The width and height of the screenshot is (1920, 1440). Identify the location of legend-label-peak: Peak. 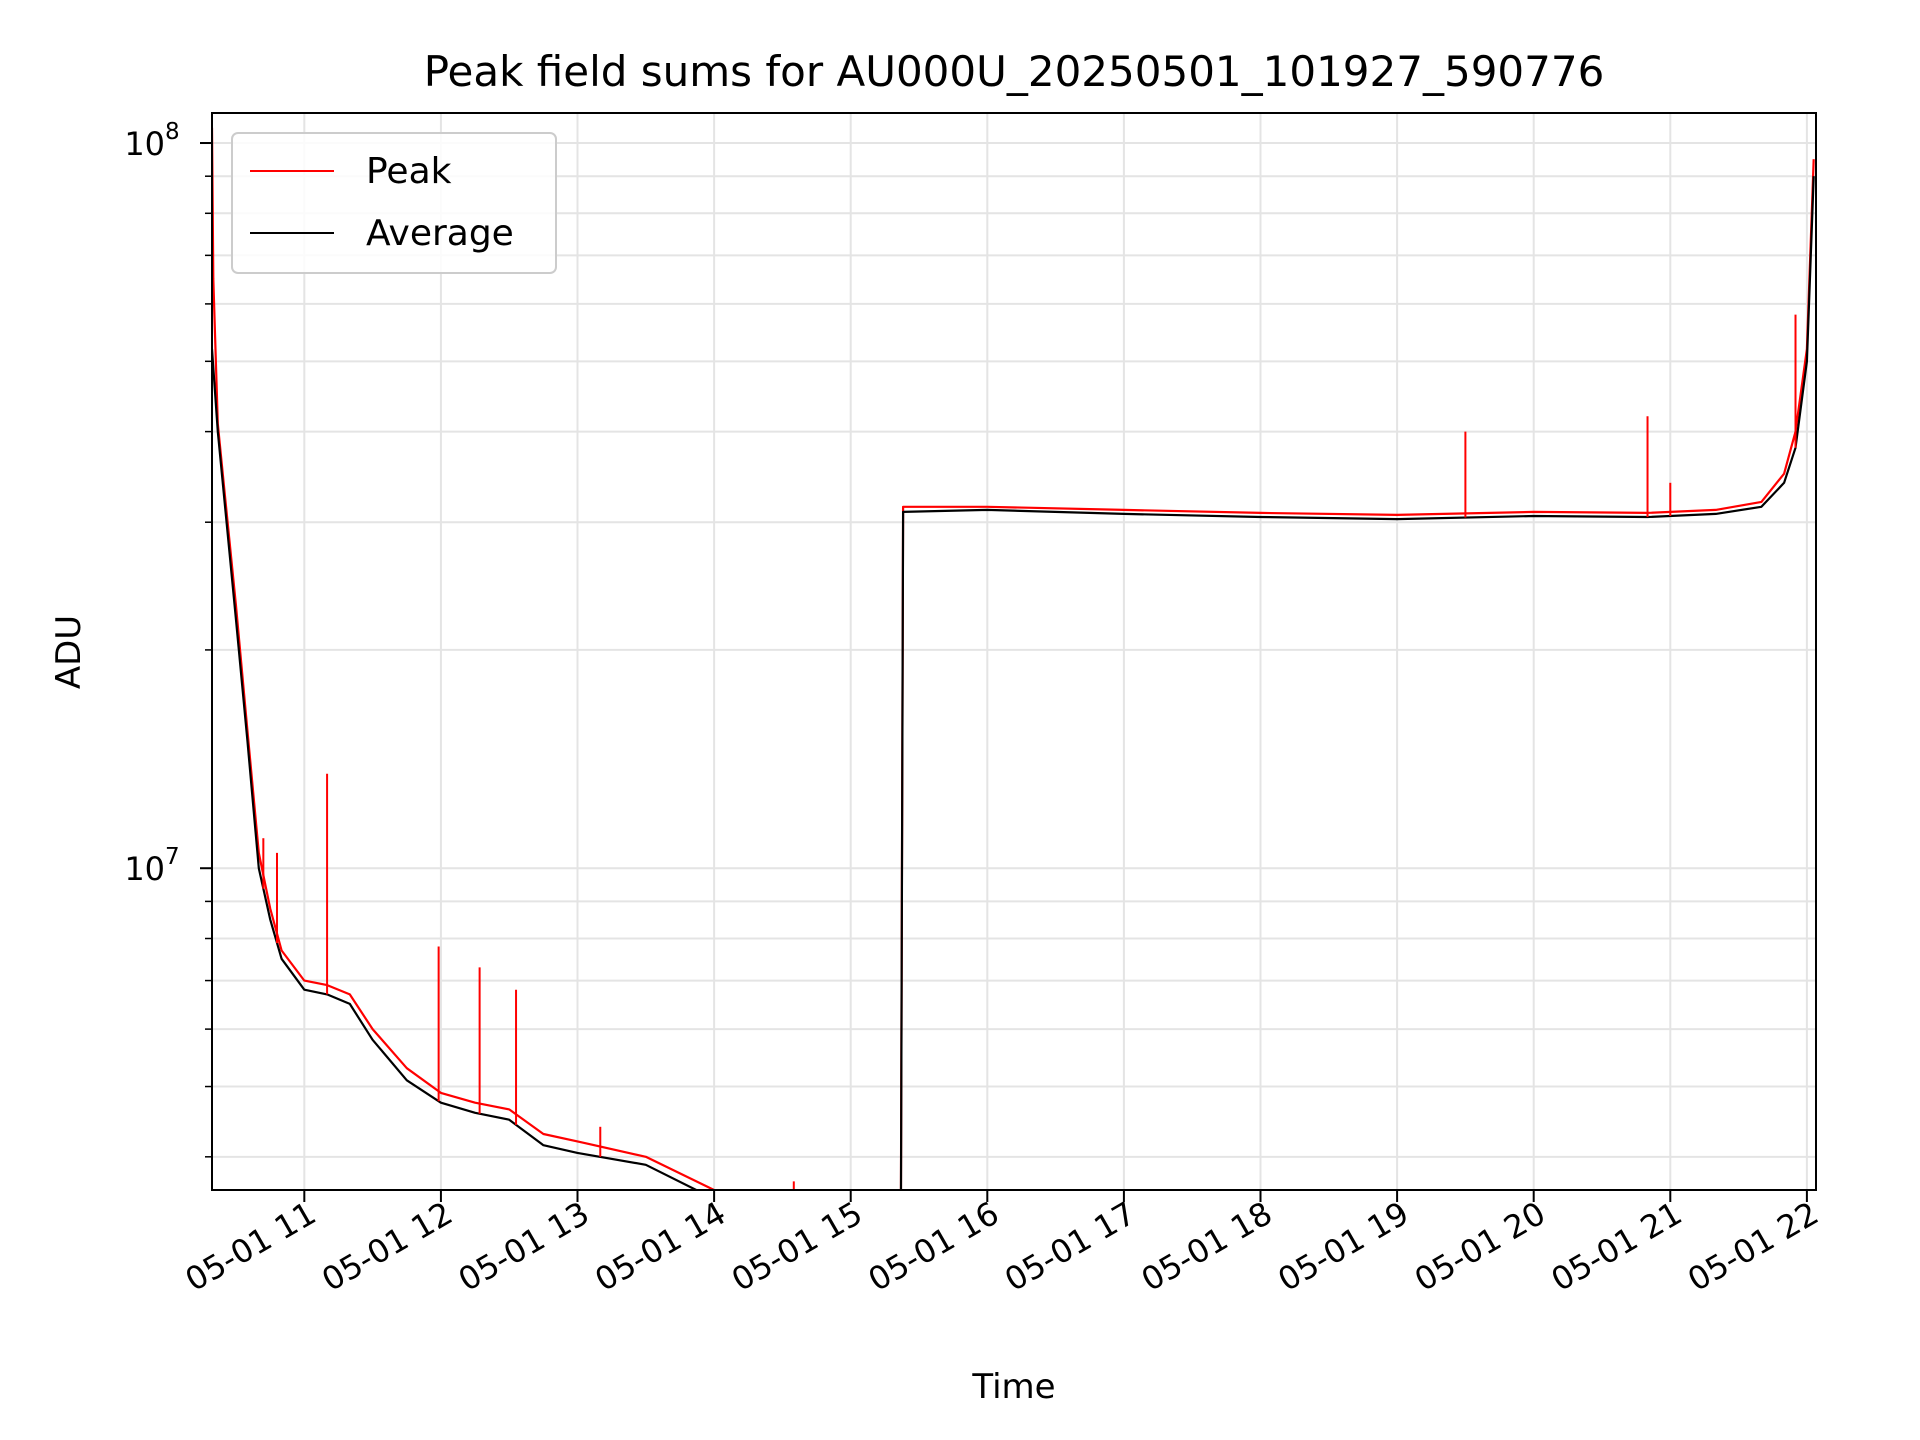
(409, 171).